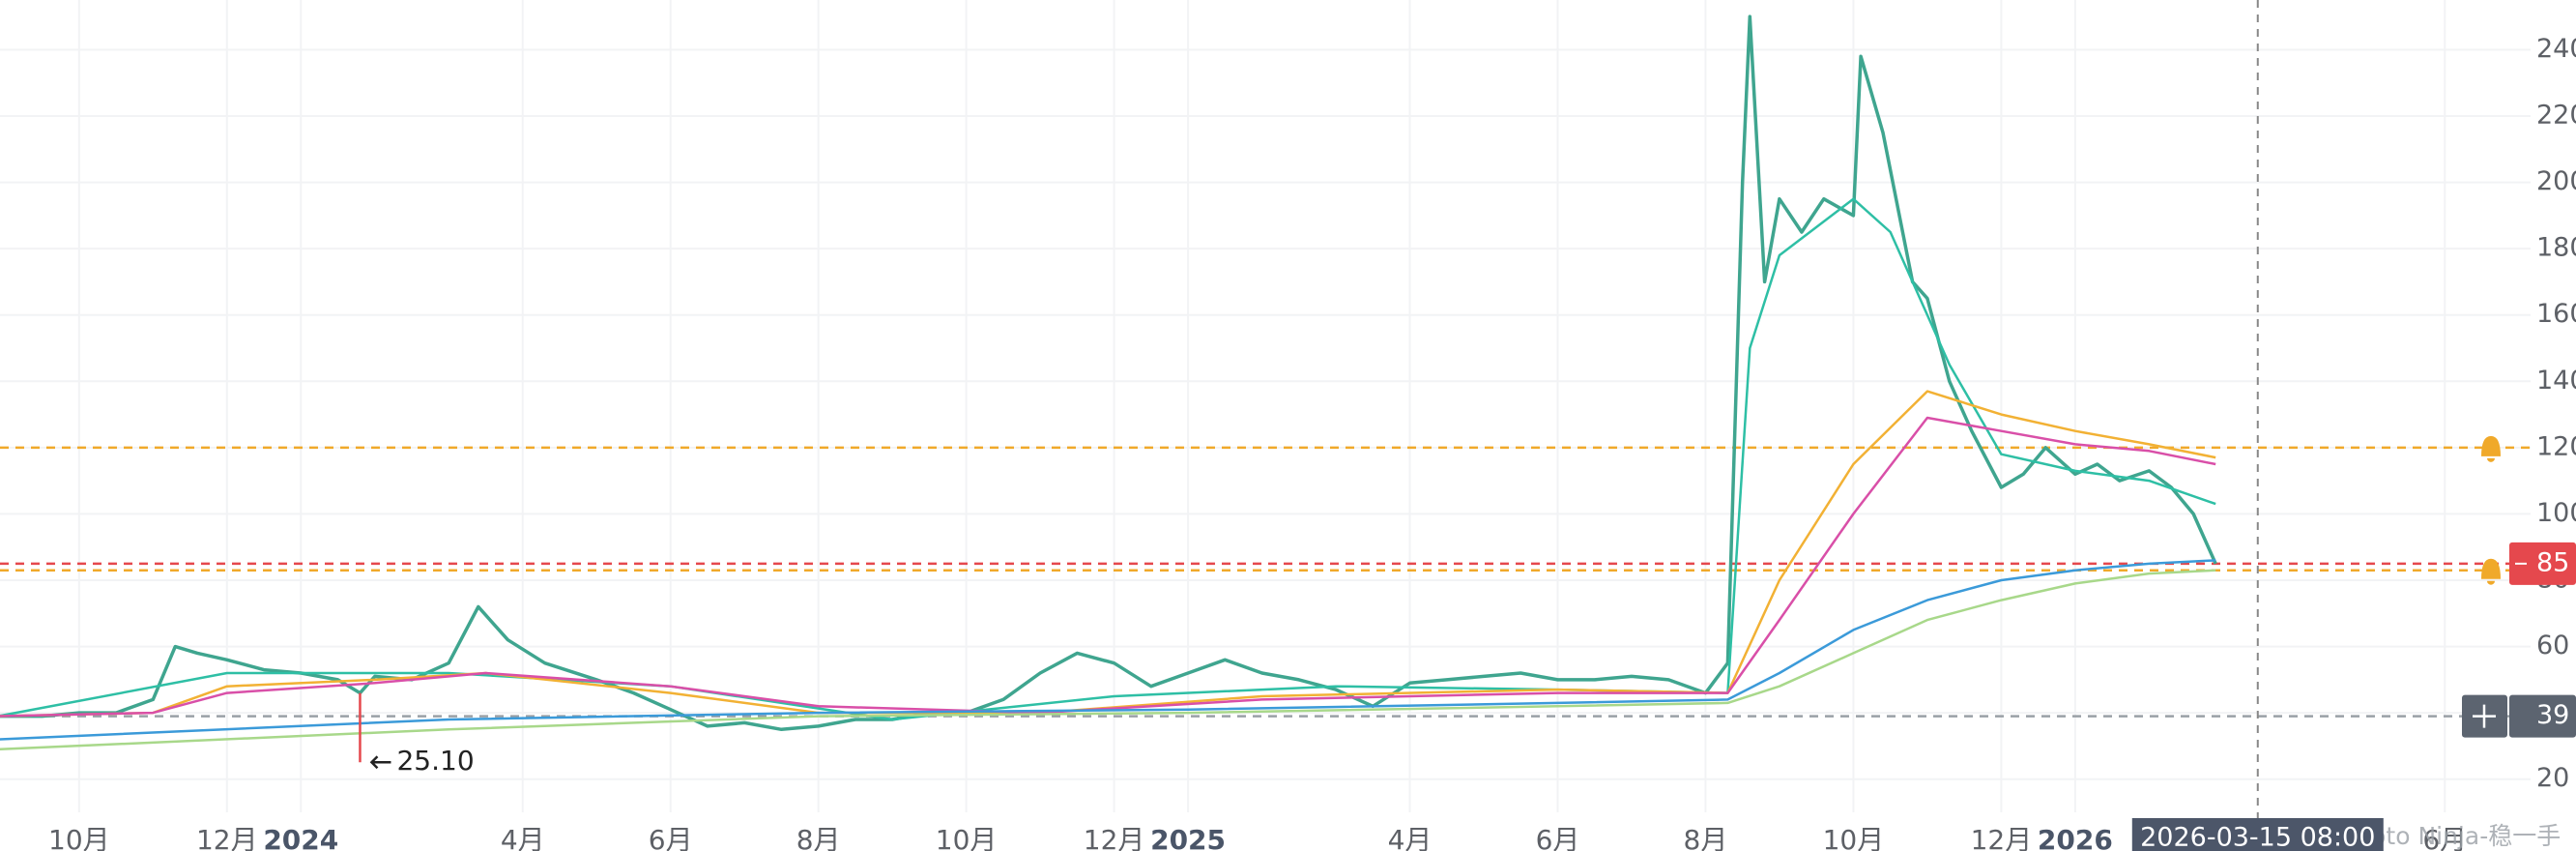 The height and width of the screenshot is (851, 2576). Describe the element at coordinates (2556, 248) in the screenshot. I see `y-tick-label: 180` at that location.